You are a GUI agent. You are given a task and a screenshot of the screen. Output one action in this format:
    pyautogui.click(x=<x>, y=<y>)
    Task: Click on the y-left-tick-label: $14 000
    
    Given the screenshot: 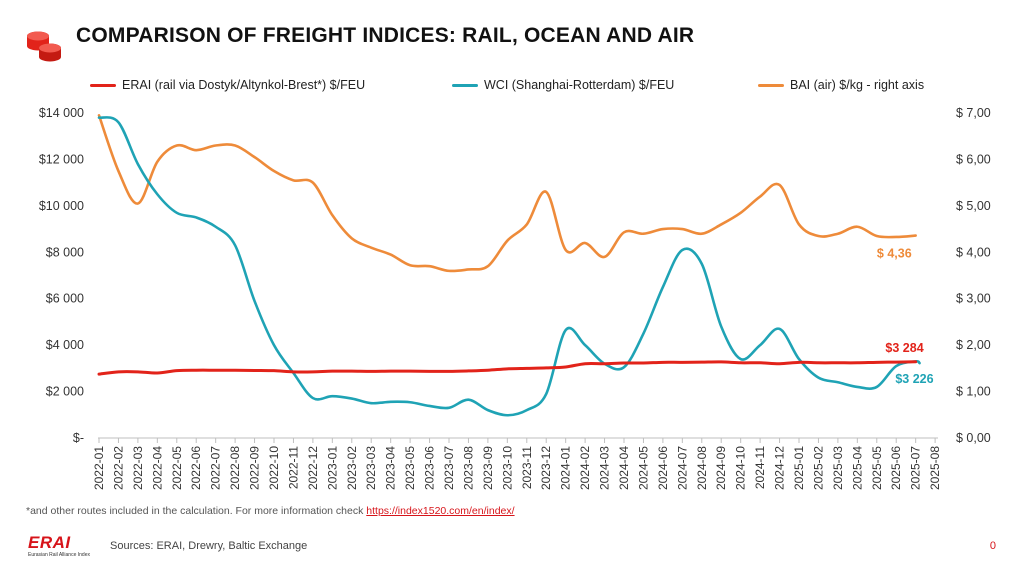 What is the action you would take?
    pyautogui.click(x=61, y=113)
    